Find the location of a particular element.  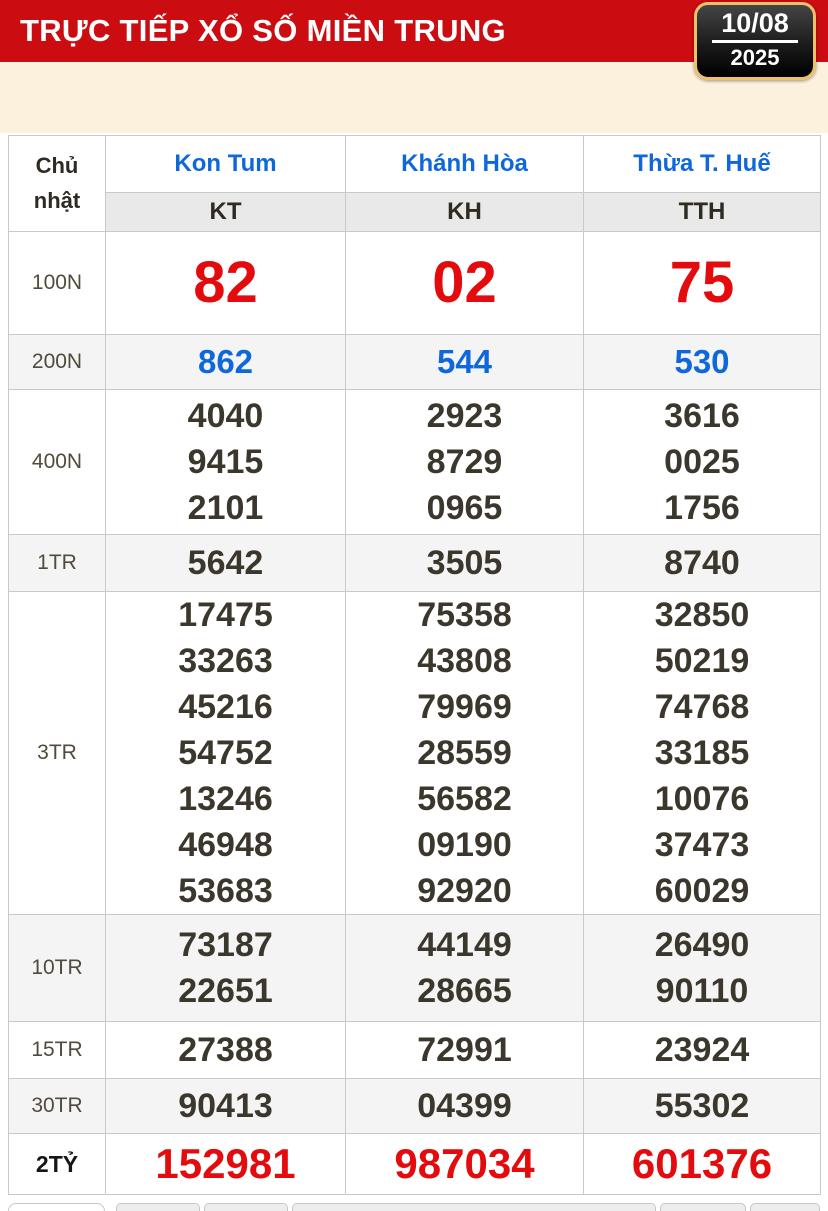

province-code-kt: KT is located at coordinates (225, 212).